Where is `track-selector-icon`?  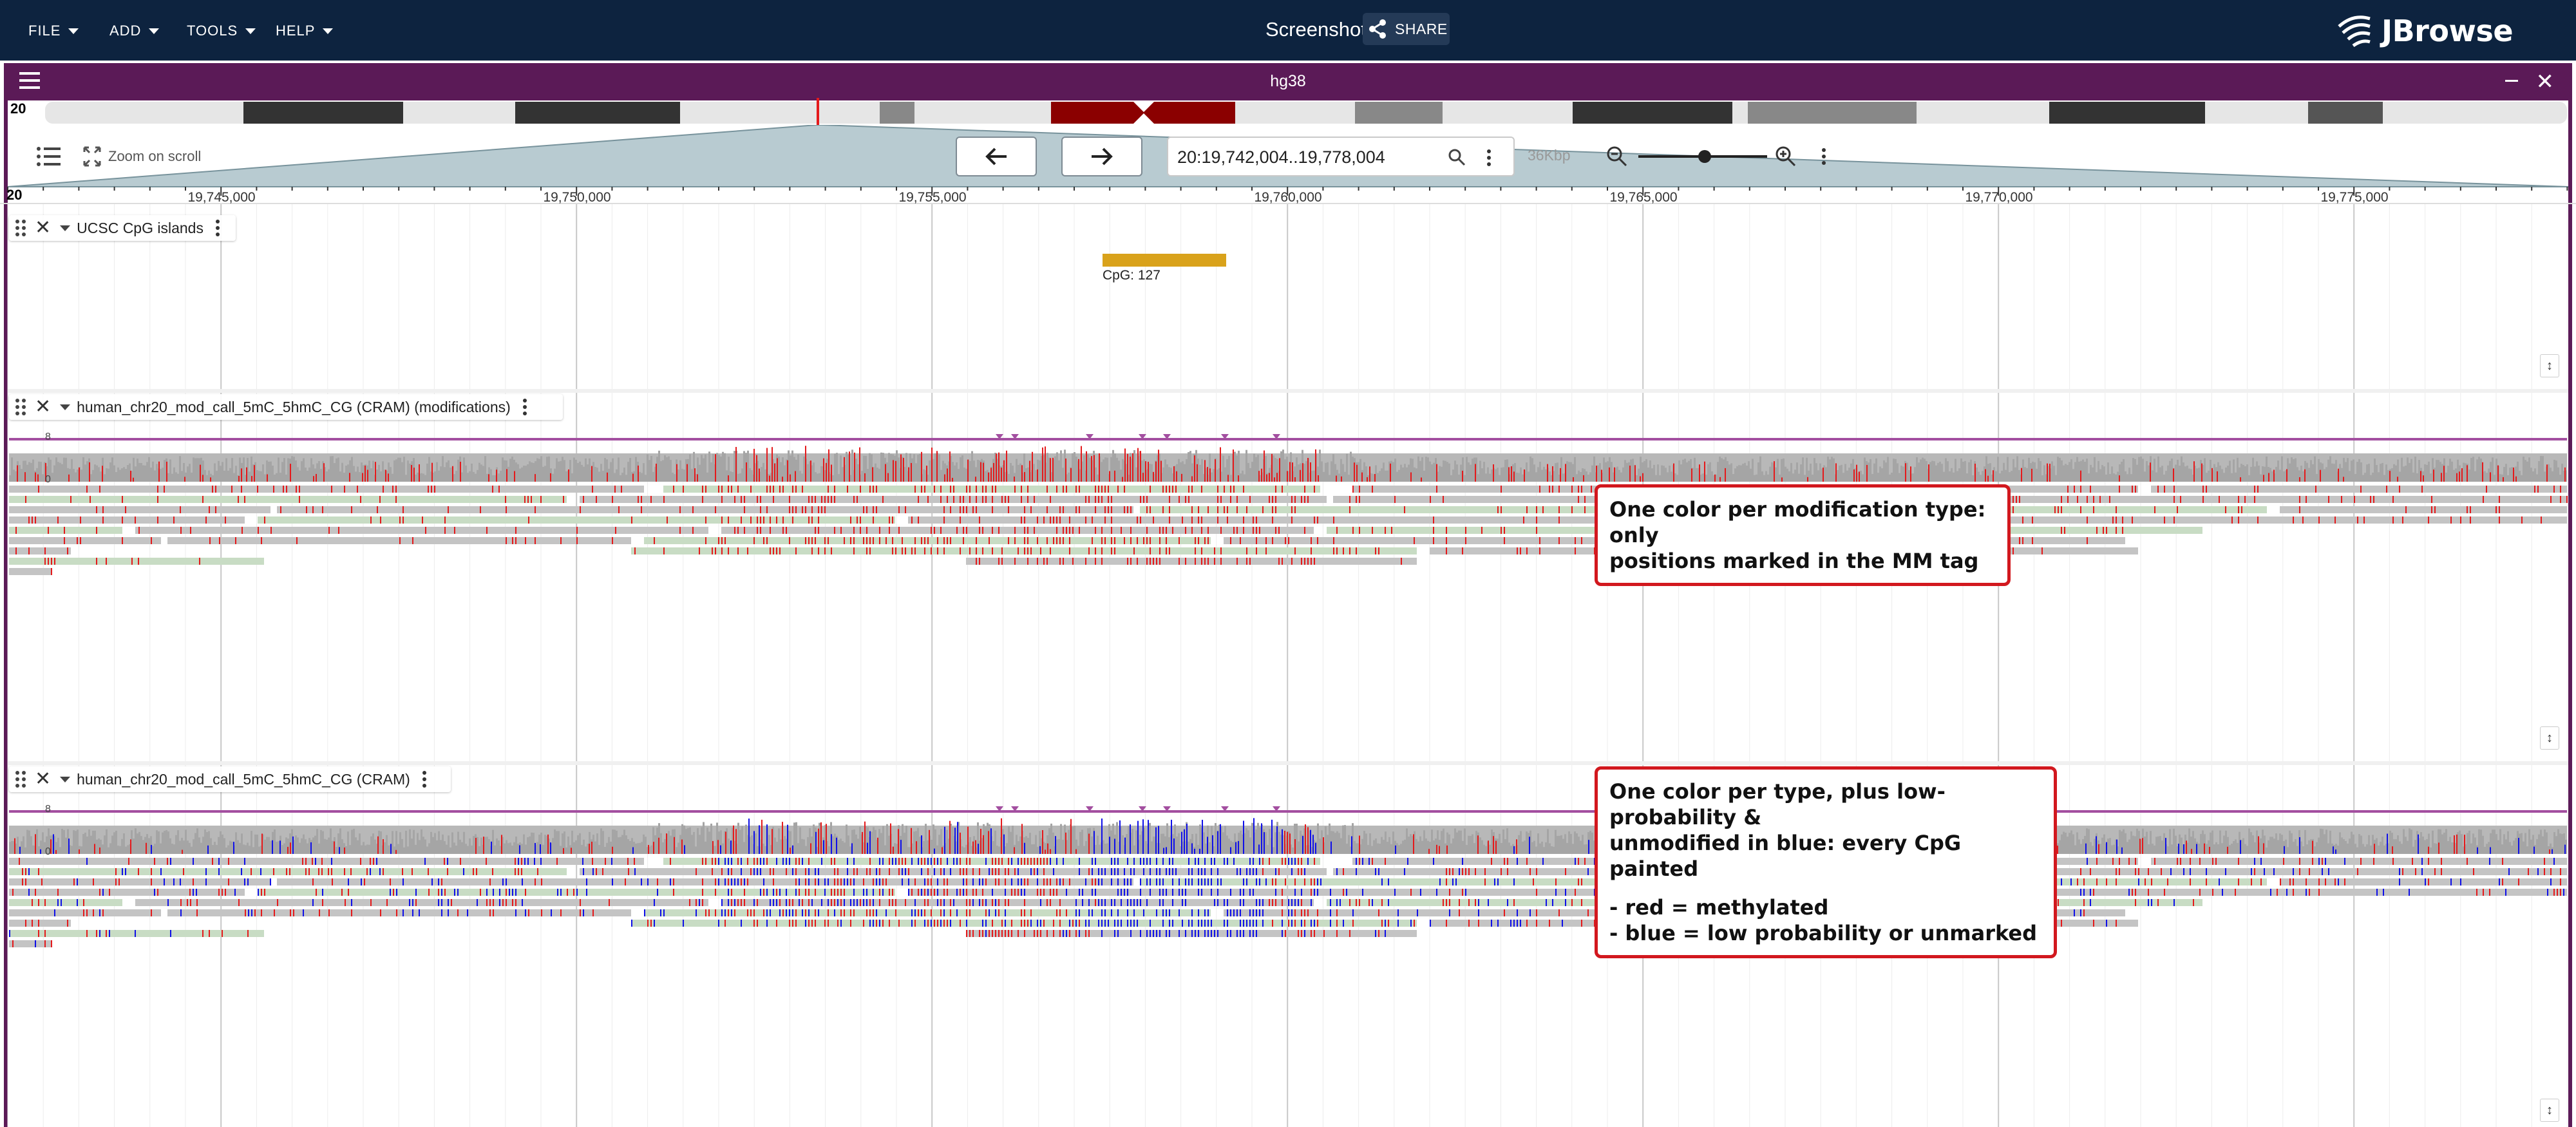
track-selector-icon is located at coordinates (49, 156).